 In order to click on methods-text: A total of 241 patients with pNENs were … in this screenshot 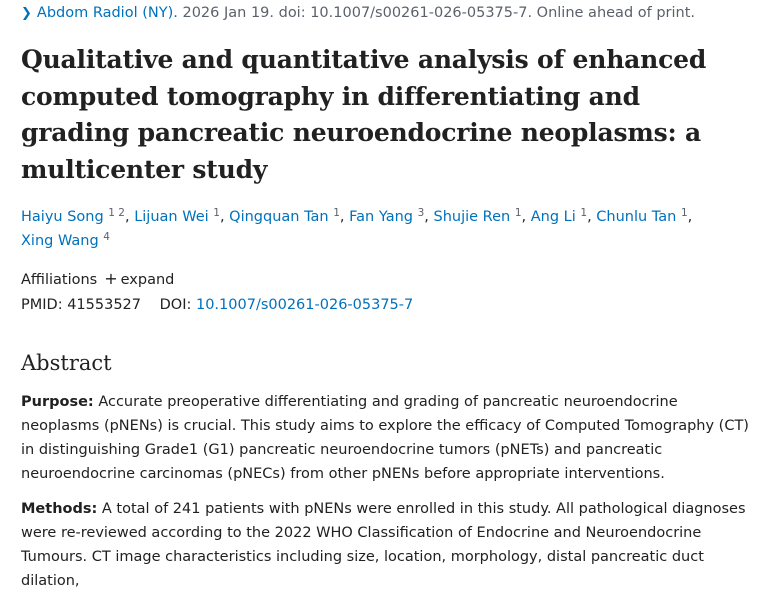, I will do `click(383, 545)`.